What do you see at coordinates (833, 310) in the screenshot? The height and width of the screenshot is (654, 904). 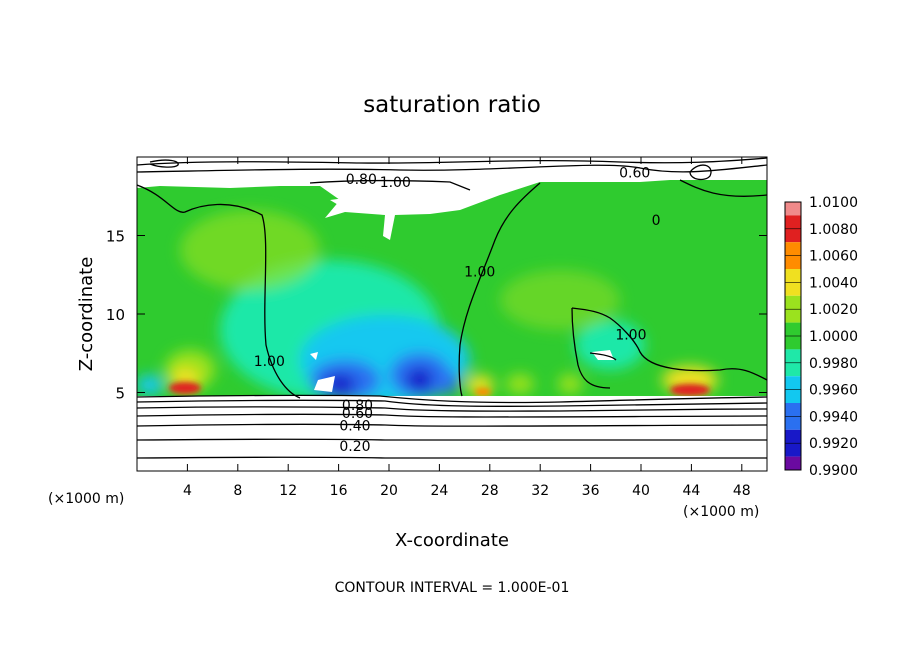 I see `colorbar-level-label: 1.0020` at bounding box center [833, 310].